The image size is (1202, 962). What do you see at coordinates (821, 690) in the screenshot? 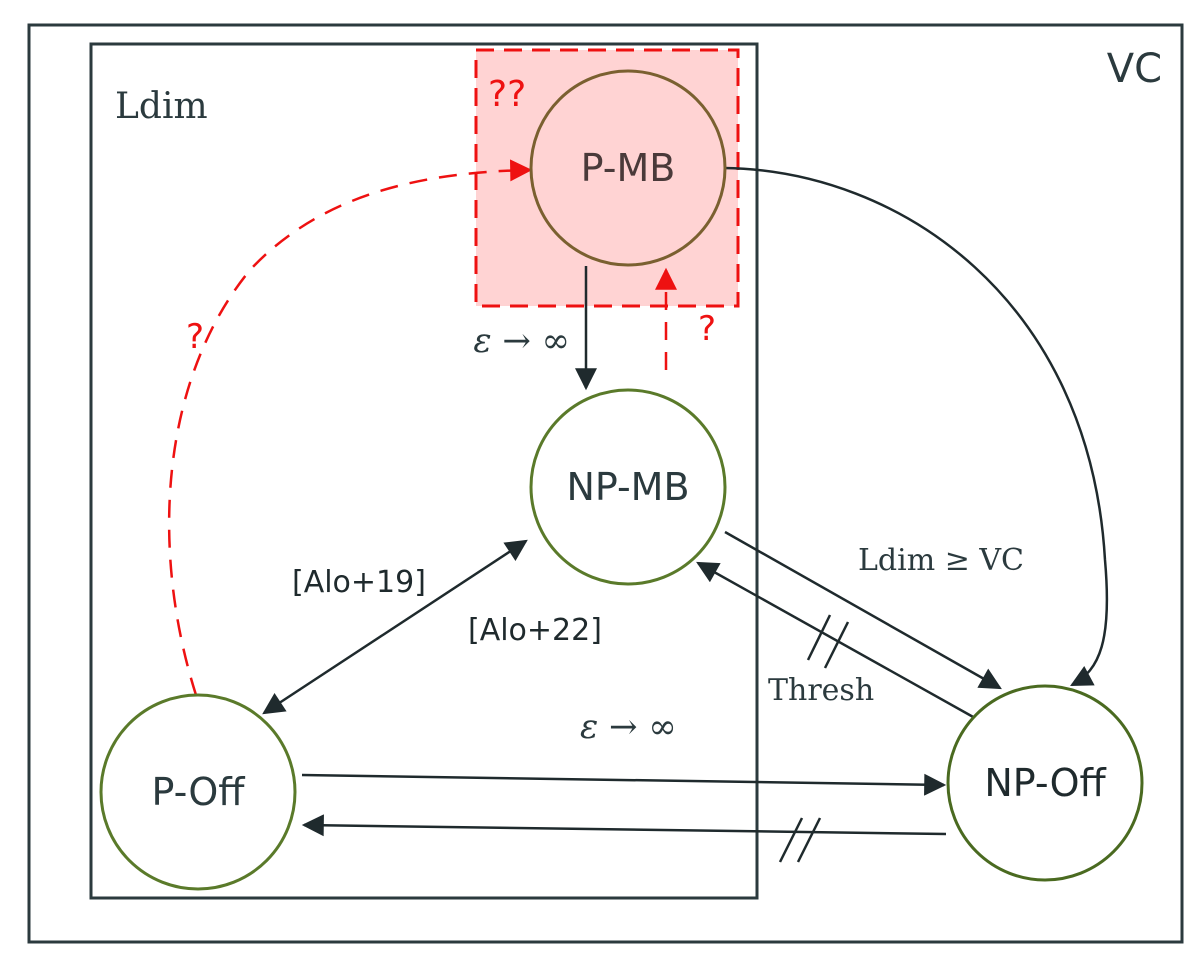
I see `npoff-to-npmb-label: Thresh` at bounding box center [821, 690].